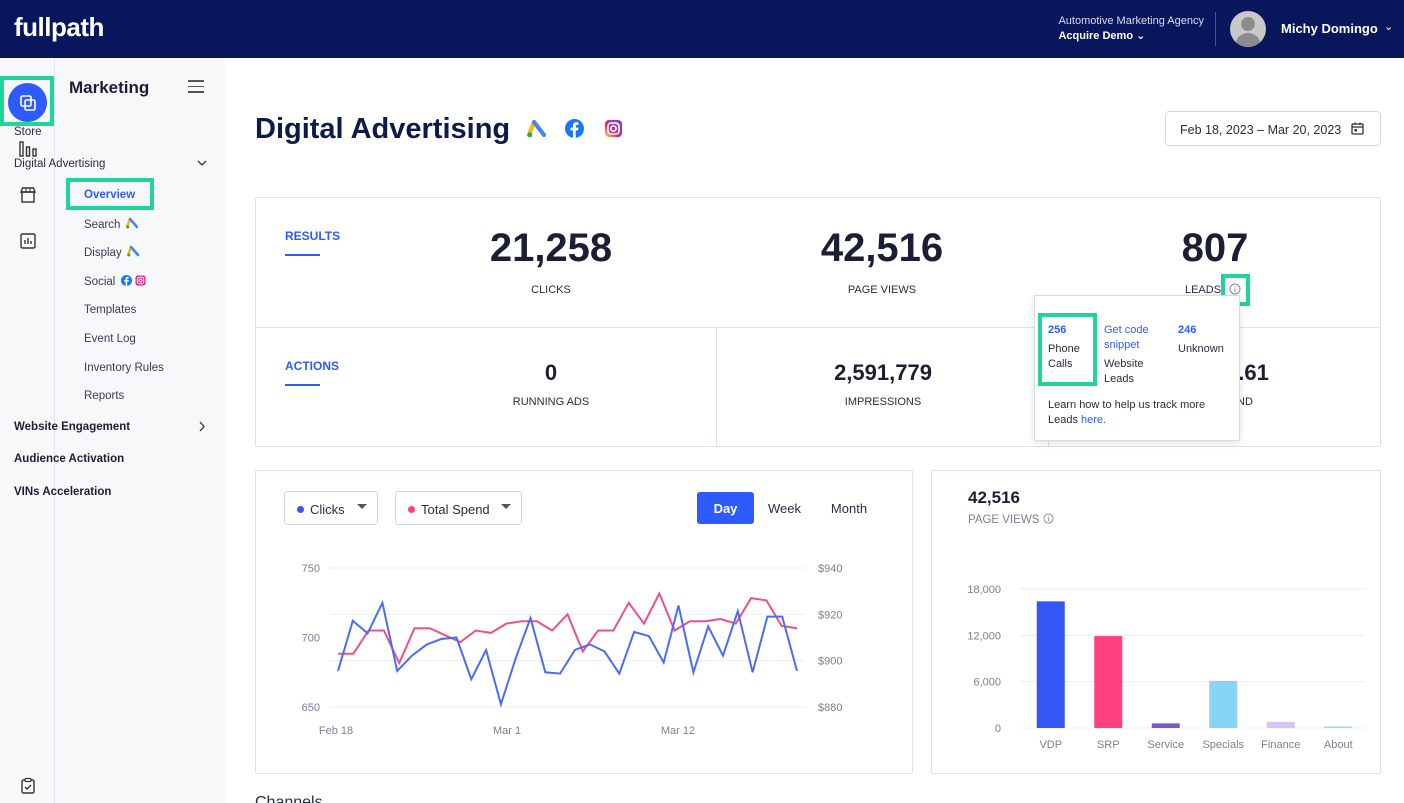 The height and width of the screenshot is (803, 1404). What do you see at coordinates (987, 683) in the screenshot?
I see `y-tick-label: 6,000` at bounding box center [987, 683].